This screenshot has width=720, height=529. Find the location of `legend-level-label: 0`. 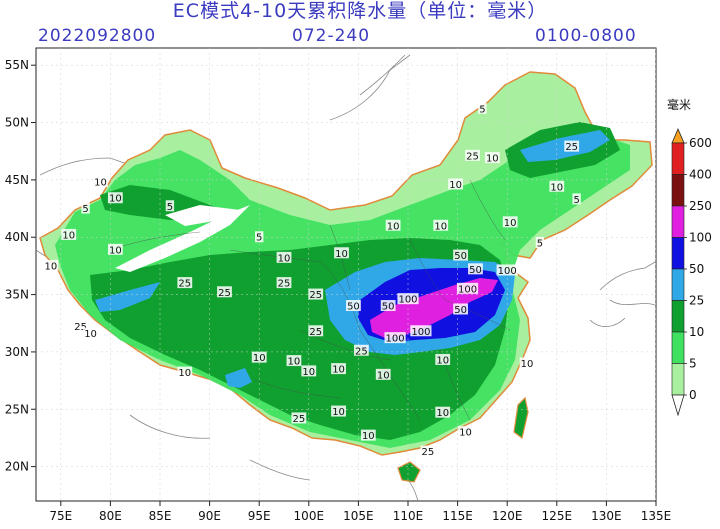

legend-level-label: 0 is located at coordinates (693, 395).